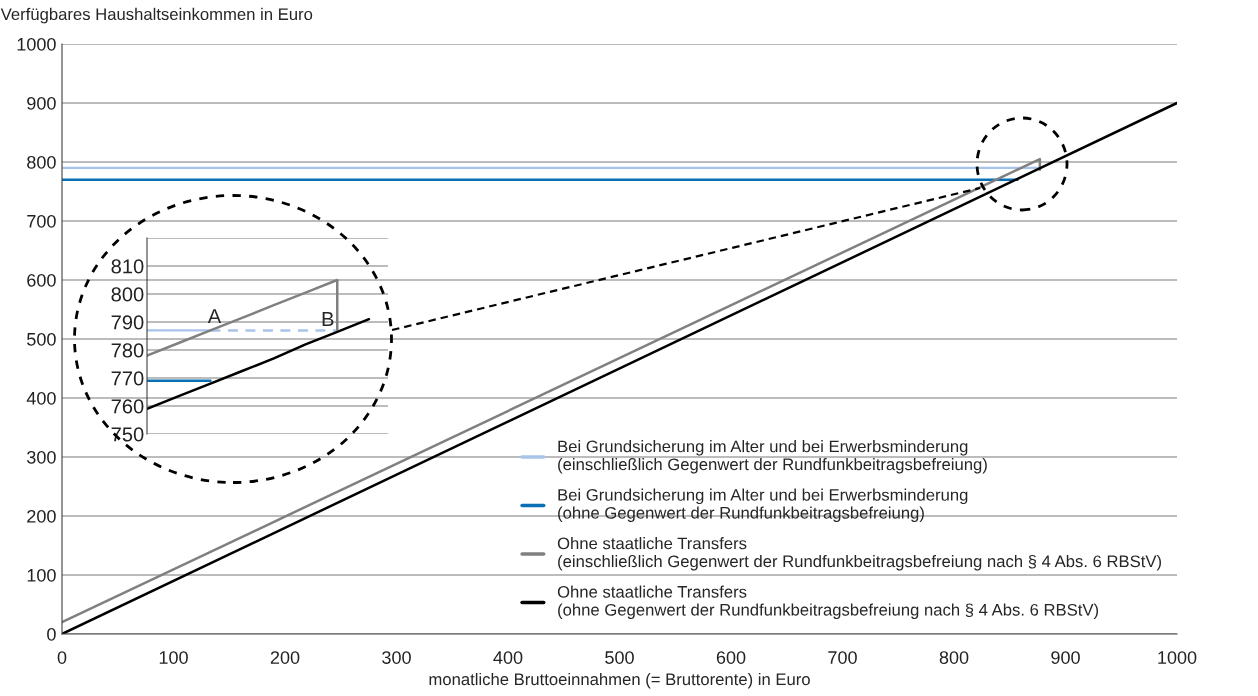 Image resolution: width=1258 pixels, height=696 pixels. I want to click on x-tick-label: 200, so click(285, 657).